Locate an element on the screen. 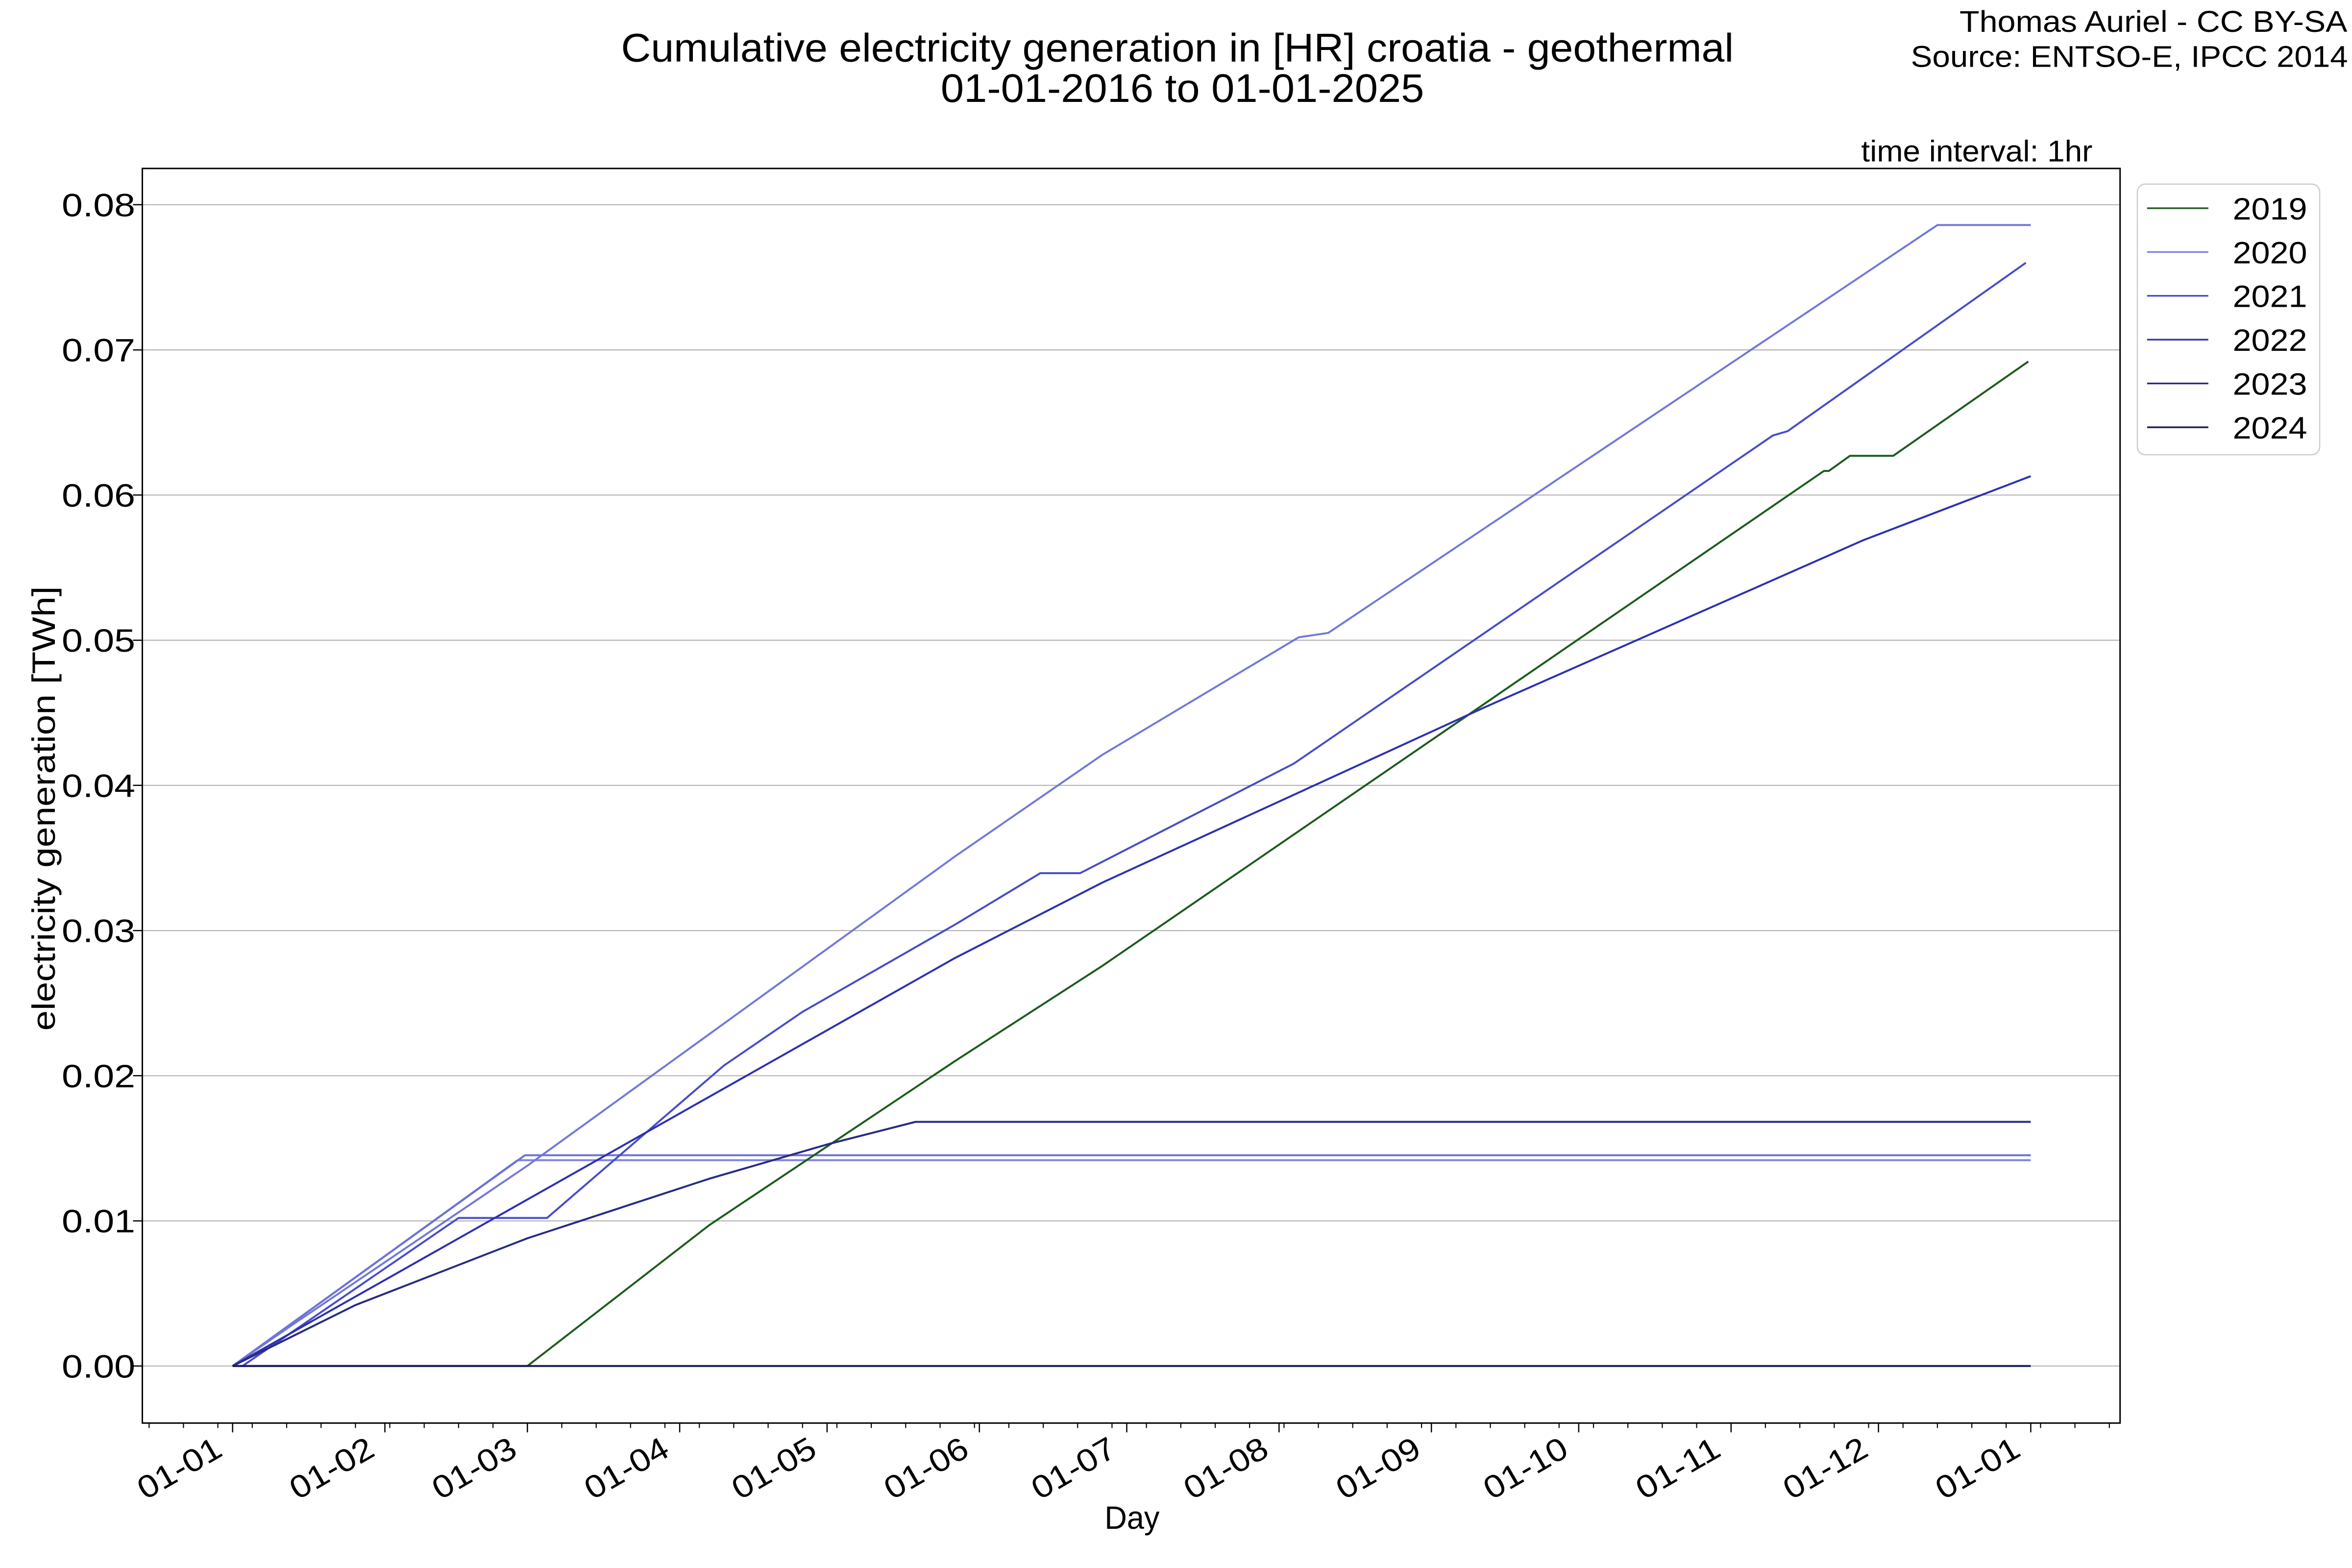 This screenshot has width=2352, height=1568. svg-text: Day is located at coordinates (1131, 1517).